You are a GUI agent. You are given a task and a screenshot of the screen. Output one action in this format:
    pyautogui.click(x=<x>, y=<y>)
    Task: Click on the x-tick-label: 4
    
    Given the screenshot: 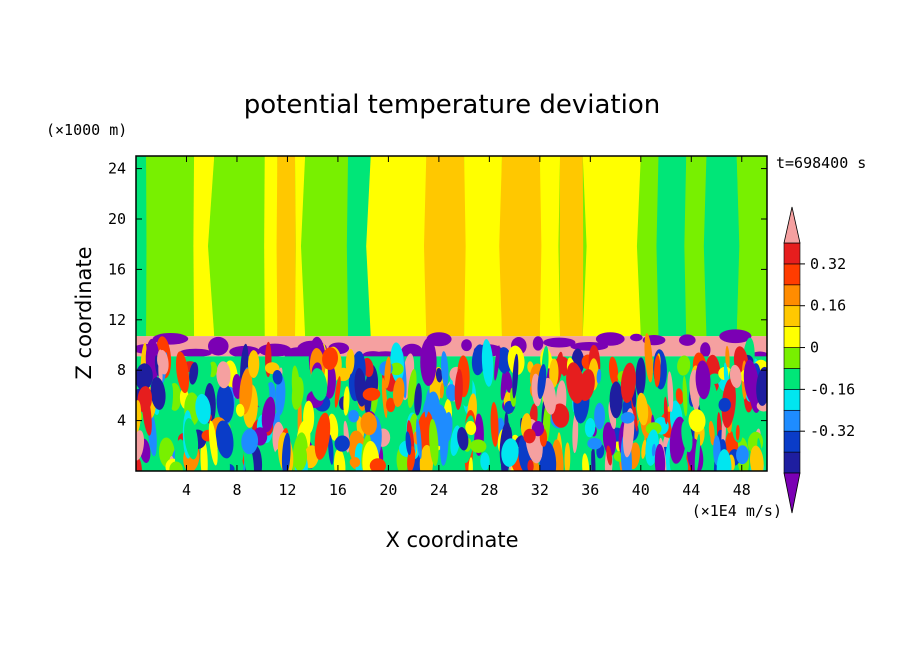 What is the action you would take?
    pyautogui.click(x=186, y=490)
    